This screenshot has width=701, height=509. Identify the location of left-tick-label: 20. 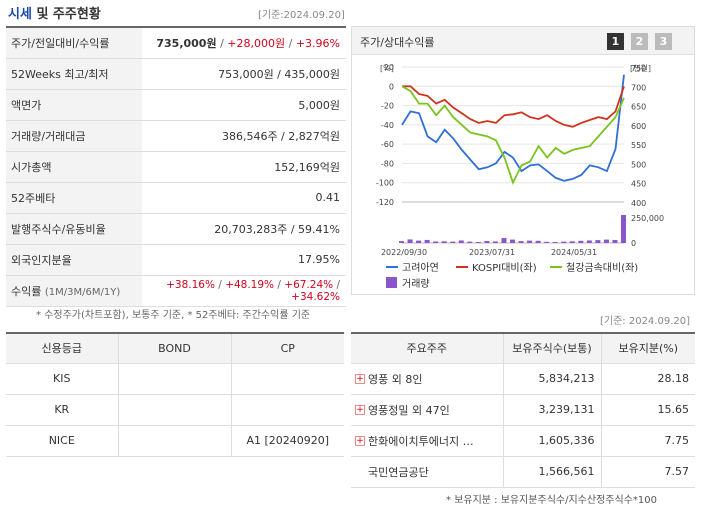
(389, 67).